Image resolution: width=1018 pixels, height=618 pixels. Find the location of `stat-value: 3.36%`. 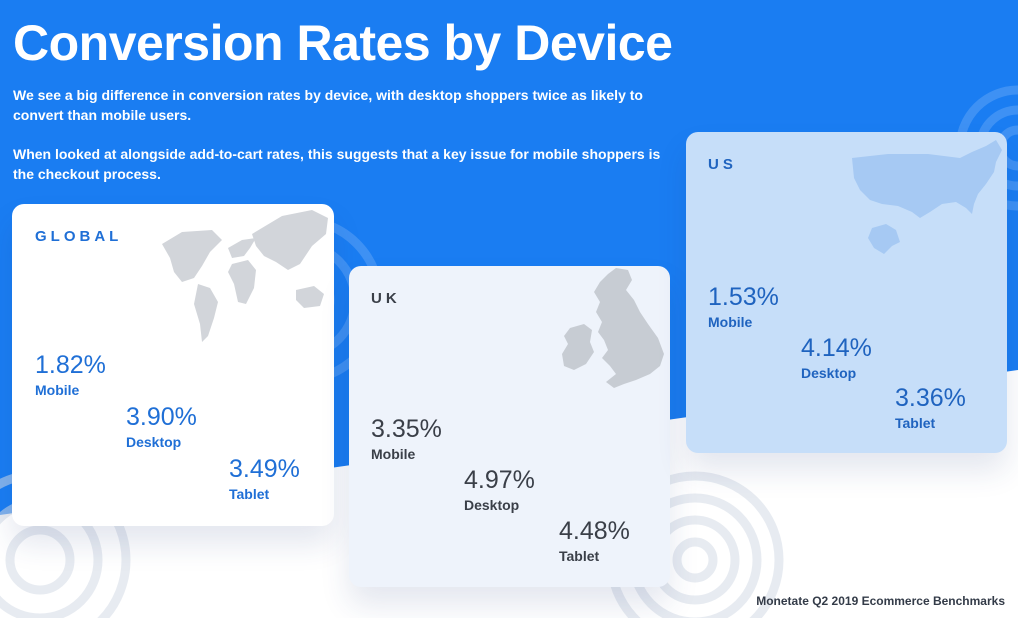

stat-value: 3.36% is located at coordinates (930, 398).